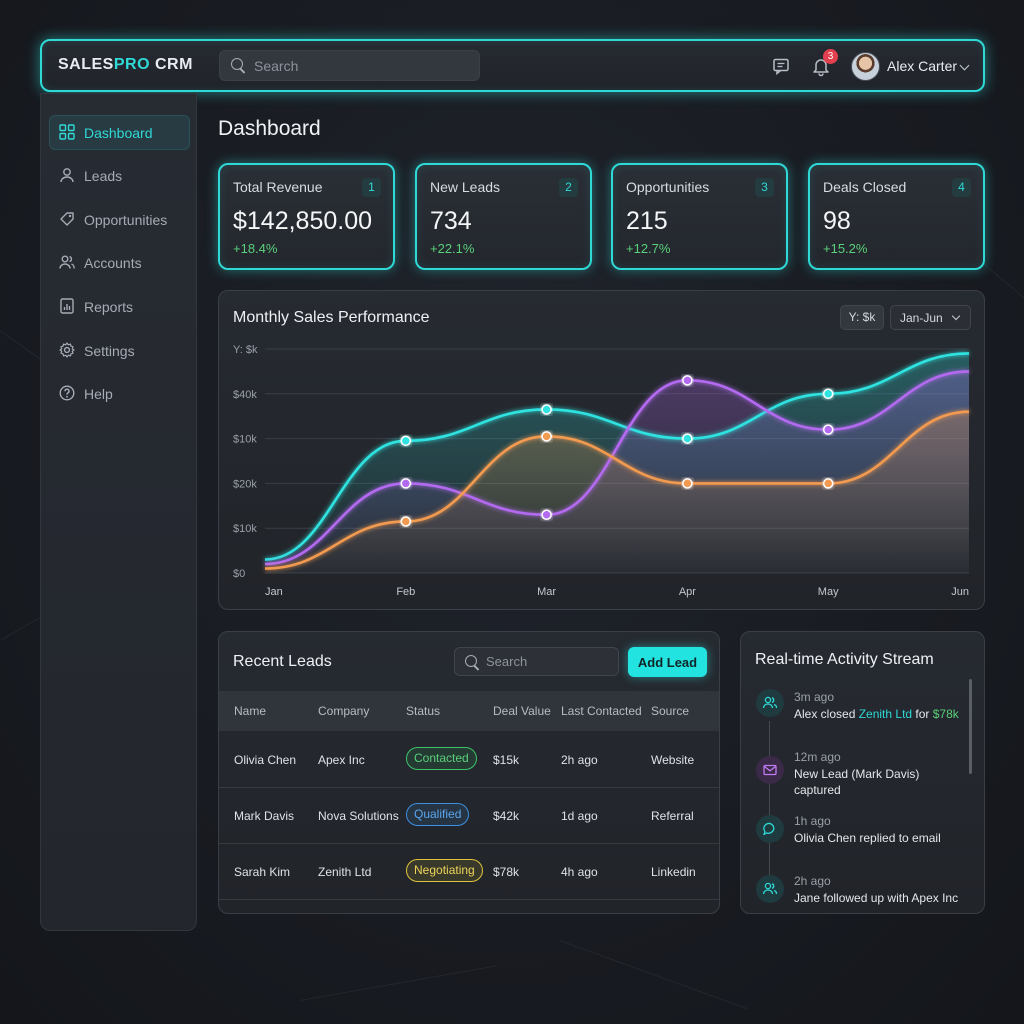  What do you see at coordinates (331, 317) in the screenshot?
I see `chart-title: Monthly Sales Performance` at bounding box center [331, 317].